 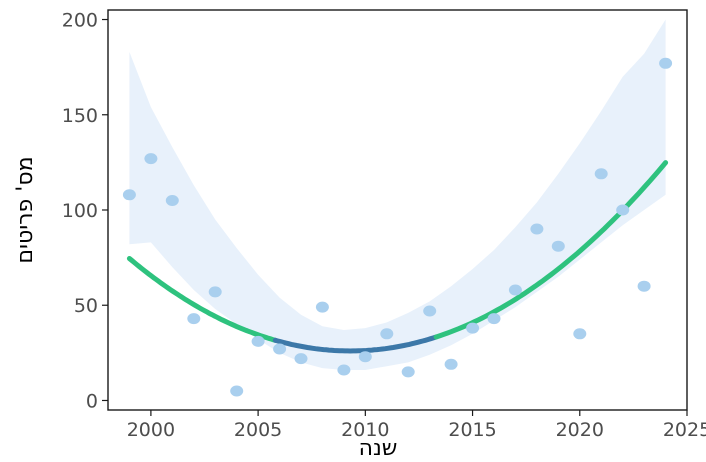 I want to click on x-tick-label: 2010, so click(x=365, y=430).